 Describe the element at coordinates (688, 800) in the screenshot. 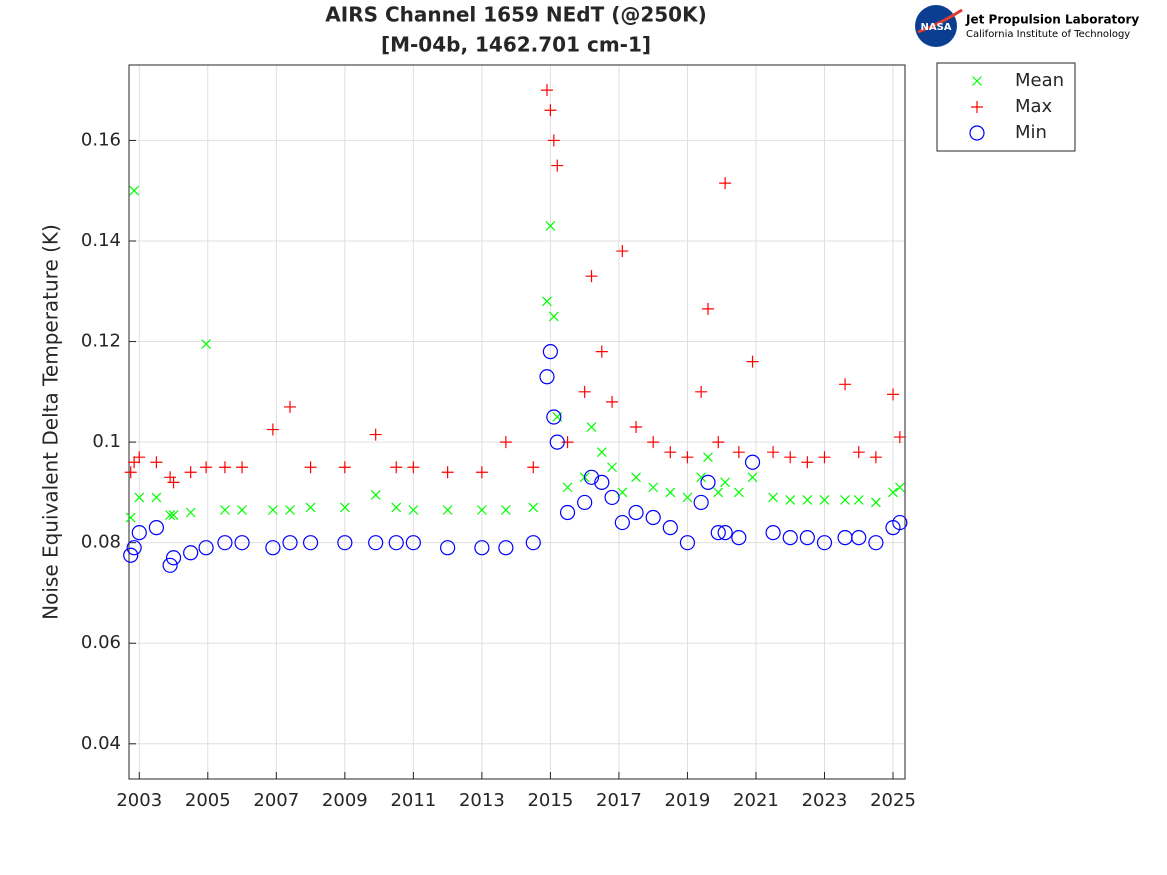

I see `x-tick-label: 2019` at that location.